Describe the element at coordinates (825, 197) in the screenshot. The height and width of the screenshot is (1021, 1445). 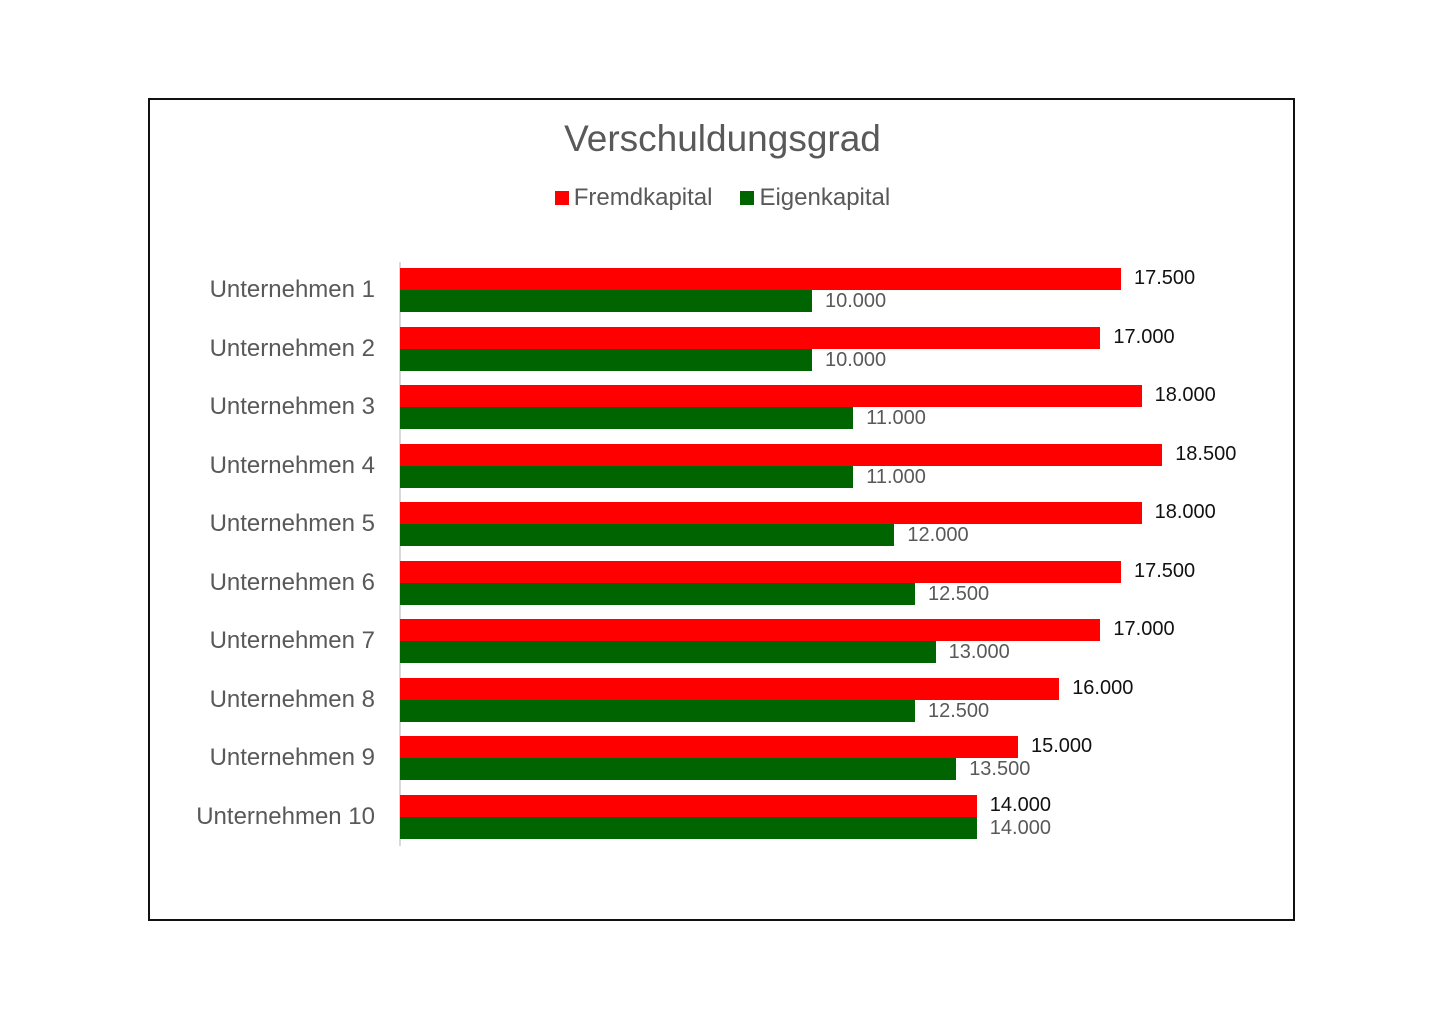
I see `legend-label: Eigenkapital` at that location.